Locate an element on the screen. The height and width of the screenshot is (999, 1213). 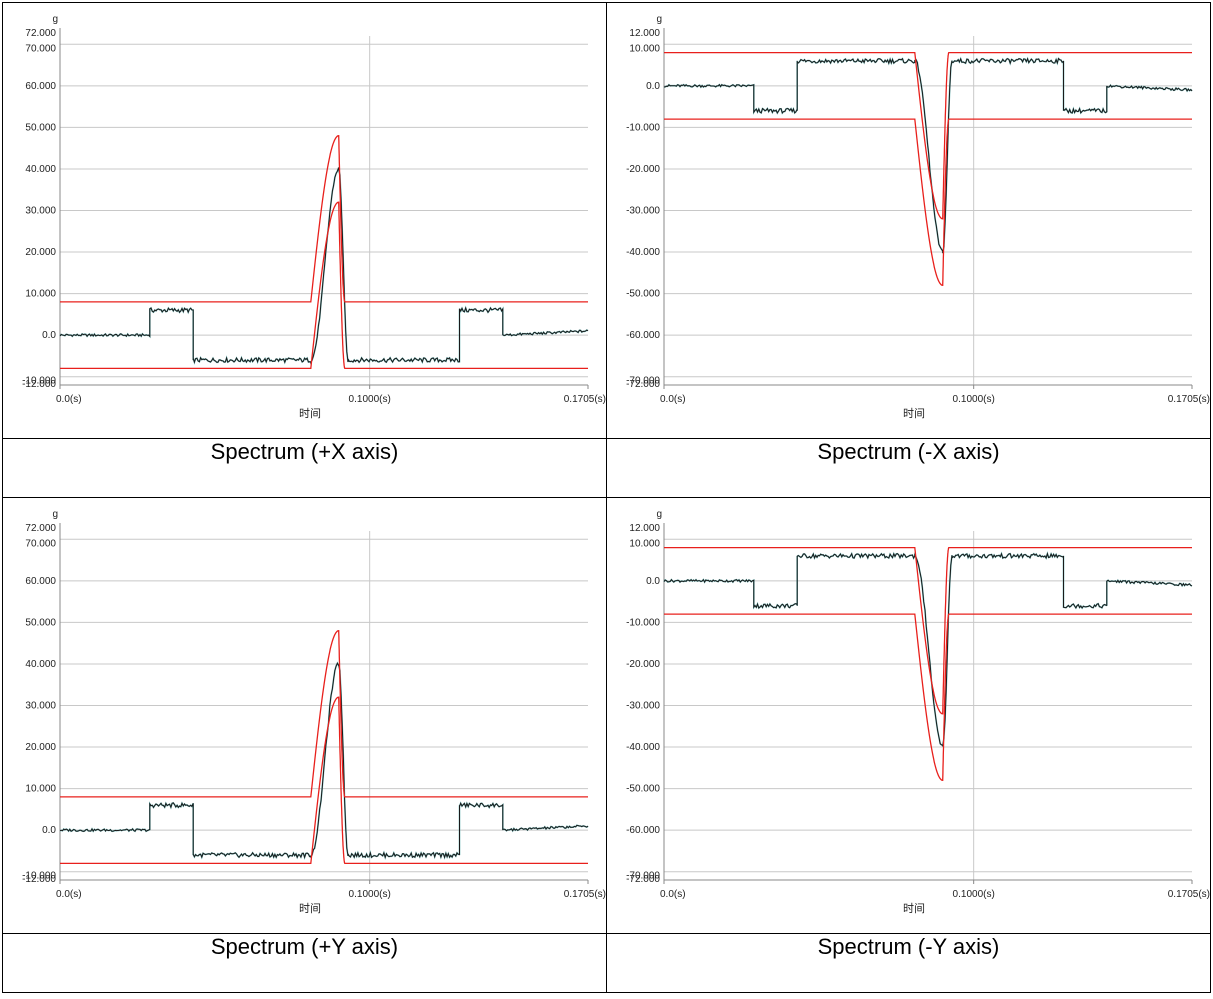
caption-minus-y: Spectrum (-Y axis) is located at coordinates (908, 963).